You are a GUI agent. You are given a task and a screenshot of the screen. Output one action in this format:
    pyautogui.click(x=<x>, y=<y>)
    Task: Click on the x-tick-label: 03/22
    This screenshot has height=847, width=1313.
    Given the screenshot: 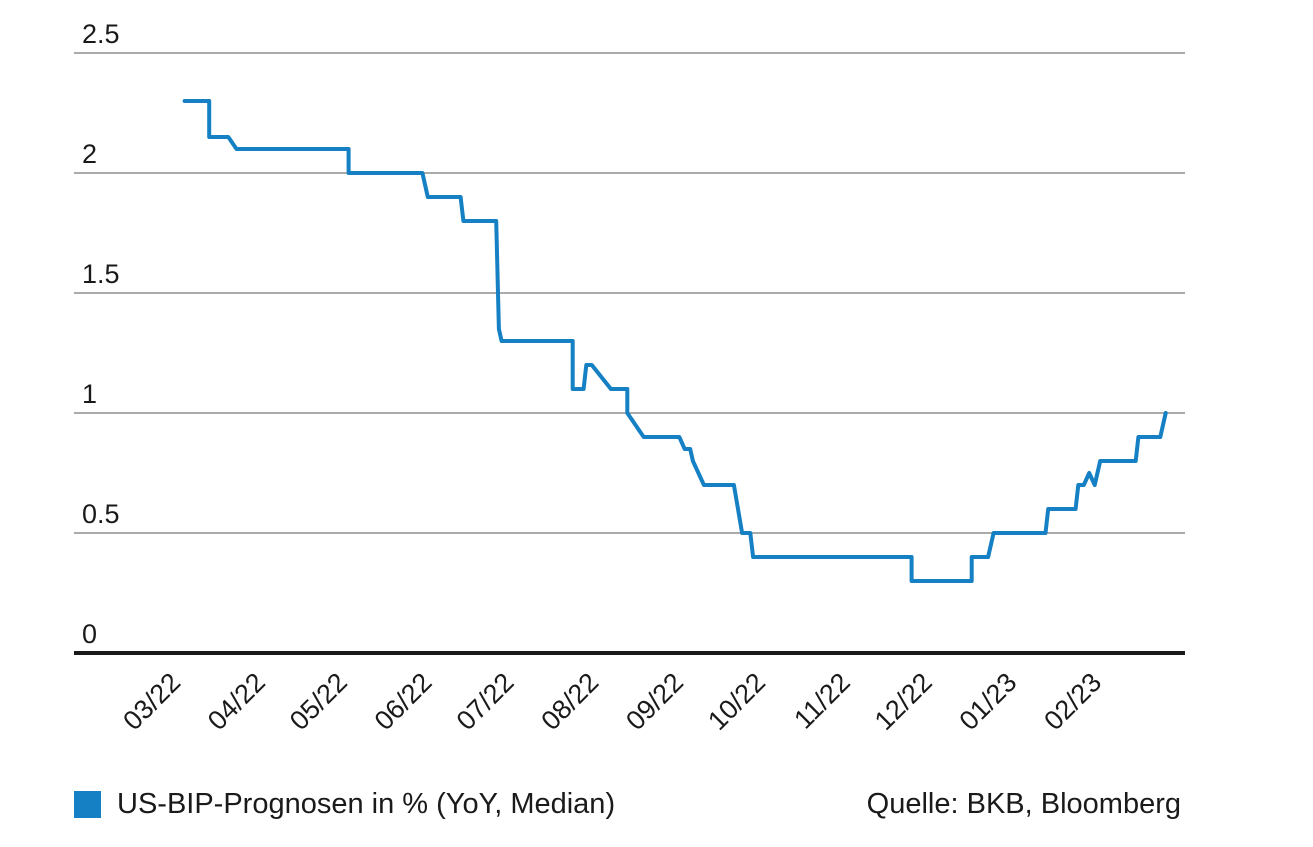 What is the action you would take?
    pyautogui.click(x=151, y=701)
    